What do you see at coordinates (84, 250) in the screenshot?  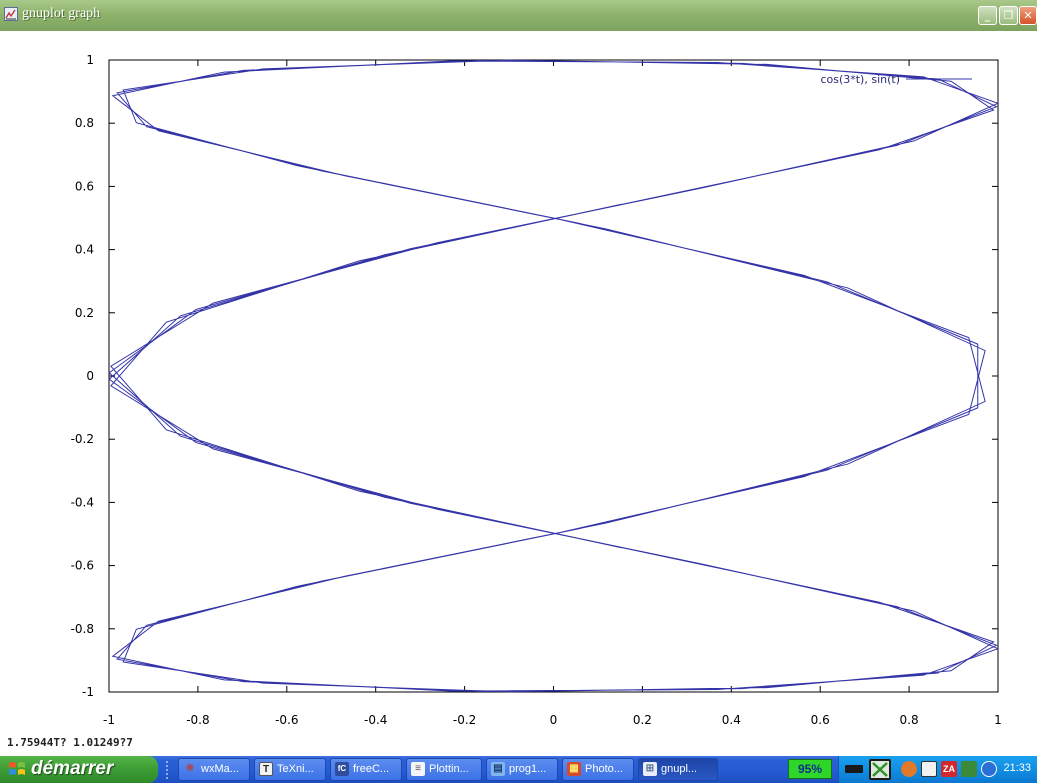 I see `y-tick-label: 0.4` at bounding box center [84, 250].